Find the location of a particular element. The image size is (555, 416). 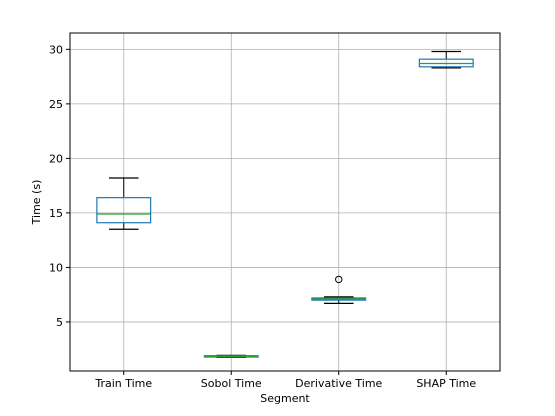

y-axis-label: Time (s) is located at coordinates (36, 203).